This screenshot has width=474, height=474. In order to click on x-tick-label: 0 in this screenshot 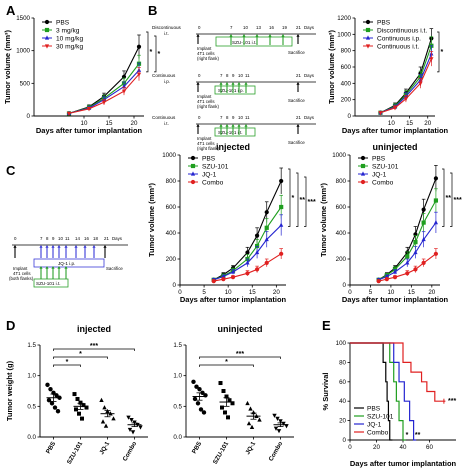, I will do `click(350, 447)`.